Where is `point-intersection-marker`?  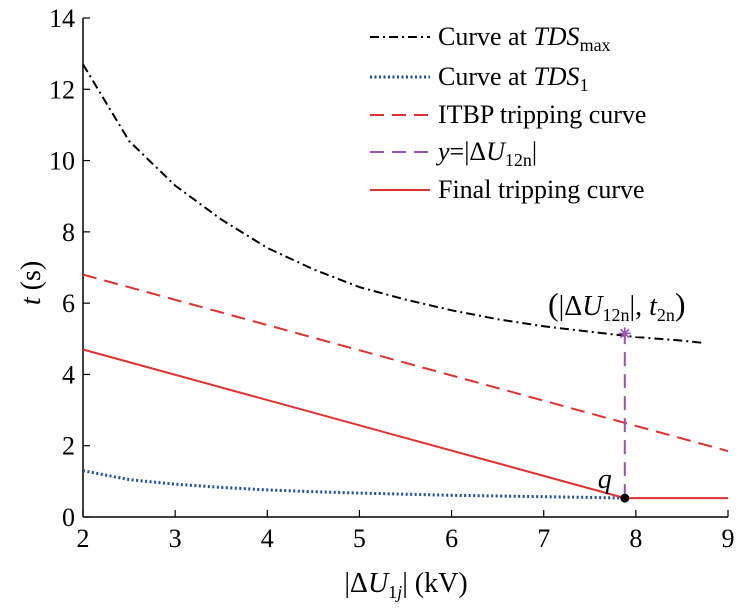
point-intersection-marker is located at coordinates (624, 333).